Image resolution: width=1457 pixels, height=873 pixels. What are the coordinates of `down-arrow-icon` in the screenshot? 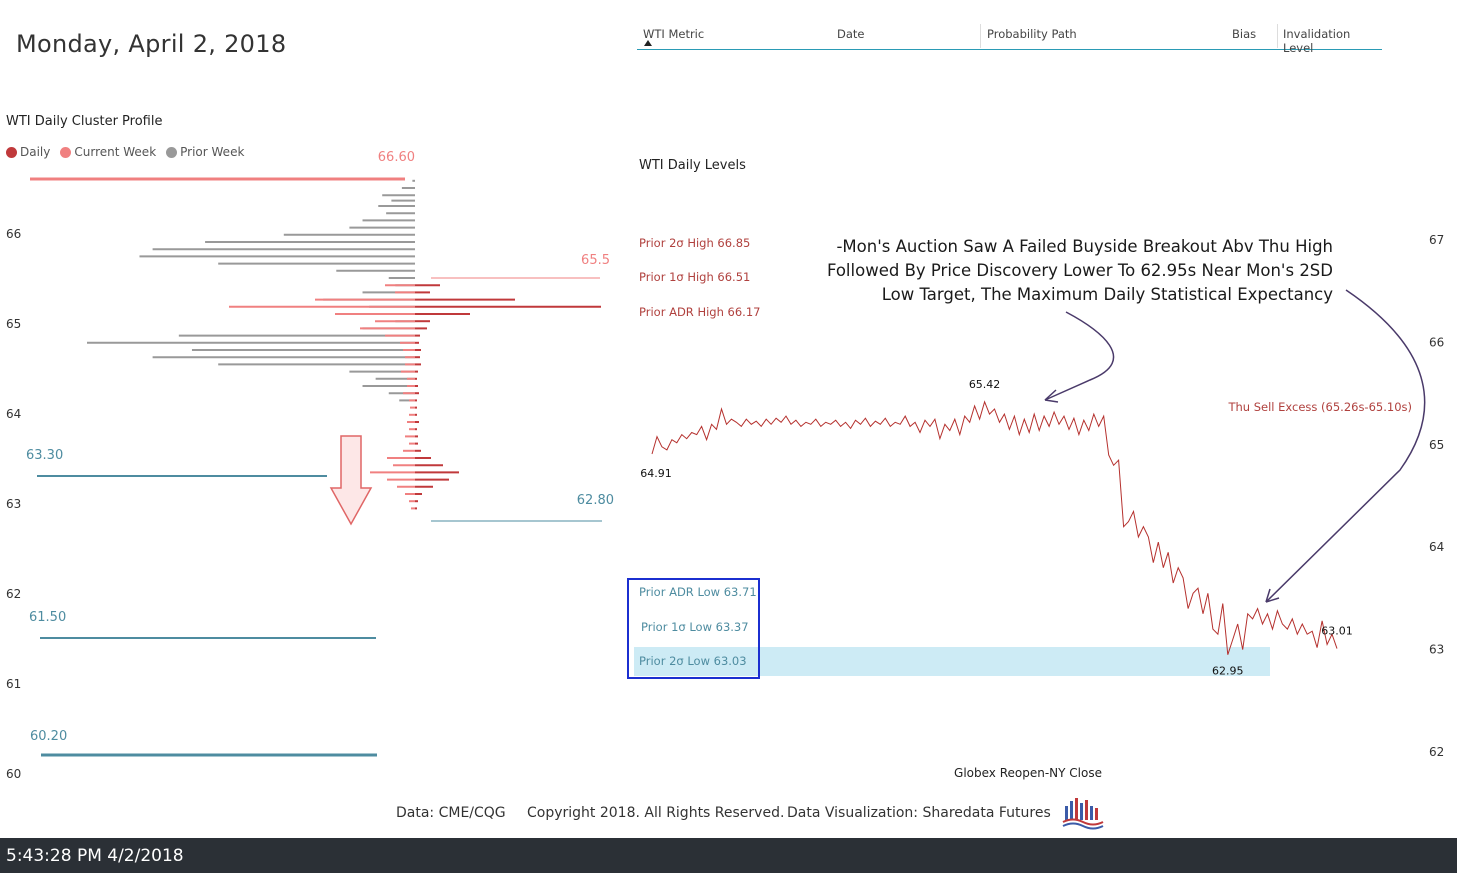 It's located at (351, 480).